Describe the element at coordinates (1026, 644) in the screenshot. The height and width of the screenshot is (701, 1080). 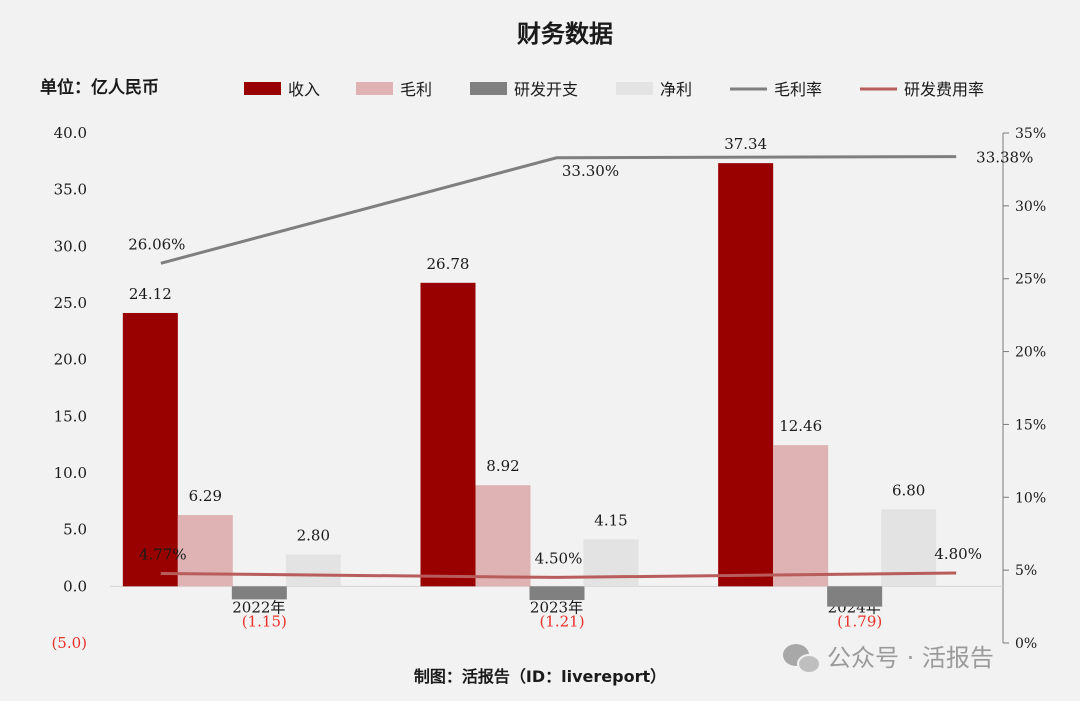
I see `y-right-tick-label: 0%` at that location.